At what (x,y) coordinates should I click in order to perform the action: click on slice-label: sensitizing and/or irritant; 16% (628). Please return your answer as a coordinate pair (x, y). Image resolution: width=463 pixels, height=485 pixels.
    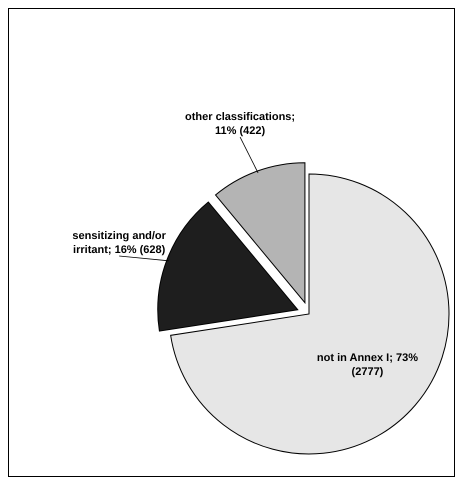
    Looking at the image, I should click on (119, 243).